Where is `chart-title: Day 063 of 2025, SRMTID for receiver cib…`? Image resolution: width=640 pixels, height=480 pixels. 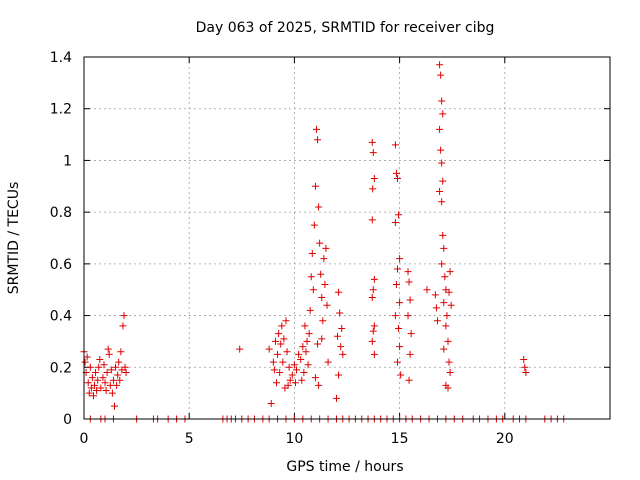 chart-title: Day 063 of 2025, SRMTID for receiver cib… is located at coordinates (345, 28).